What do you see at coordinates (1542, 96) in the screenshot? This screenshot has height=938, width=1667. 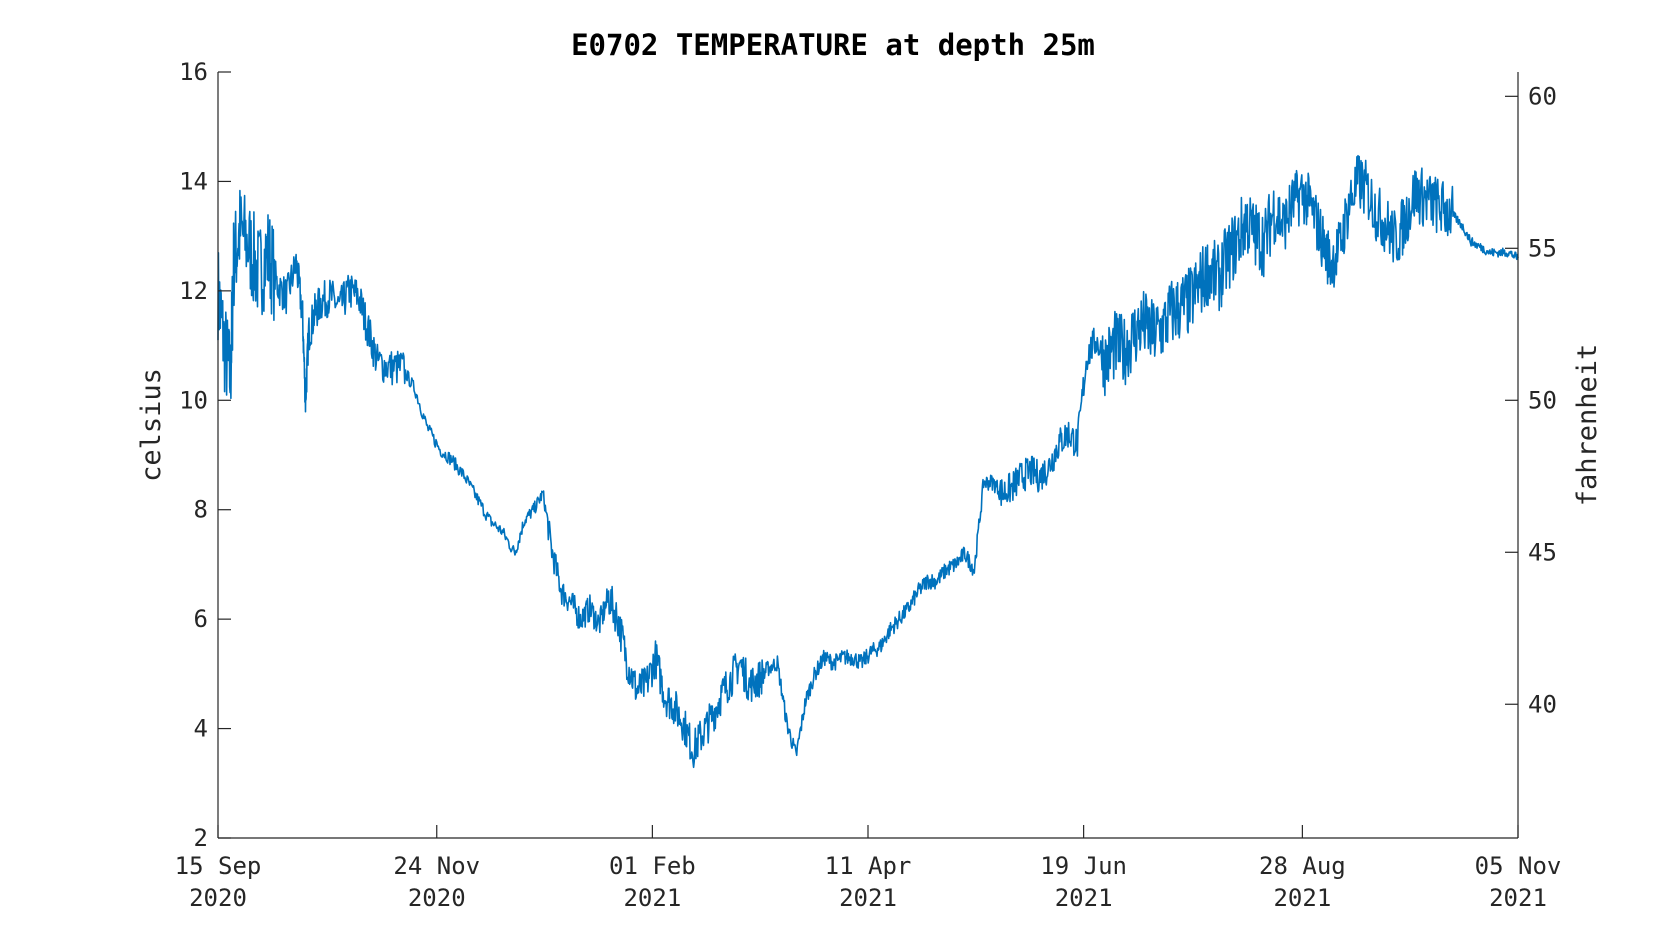 I see `y2-tick-label: 60` at bounding box center [1542, 96].